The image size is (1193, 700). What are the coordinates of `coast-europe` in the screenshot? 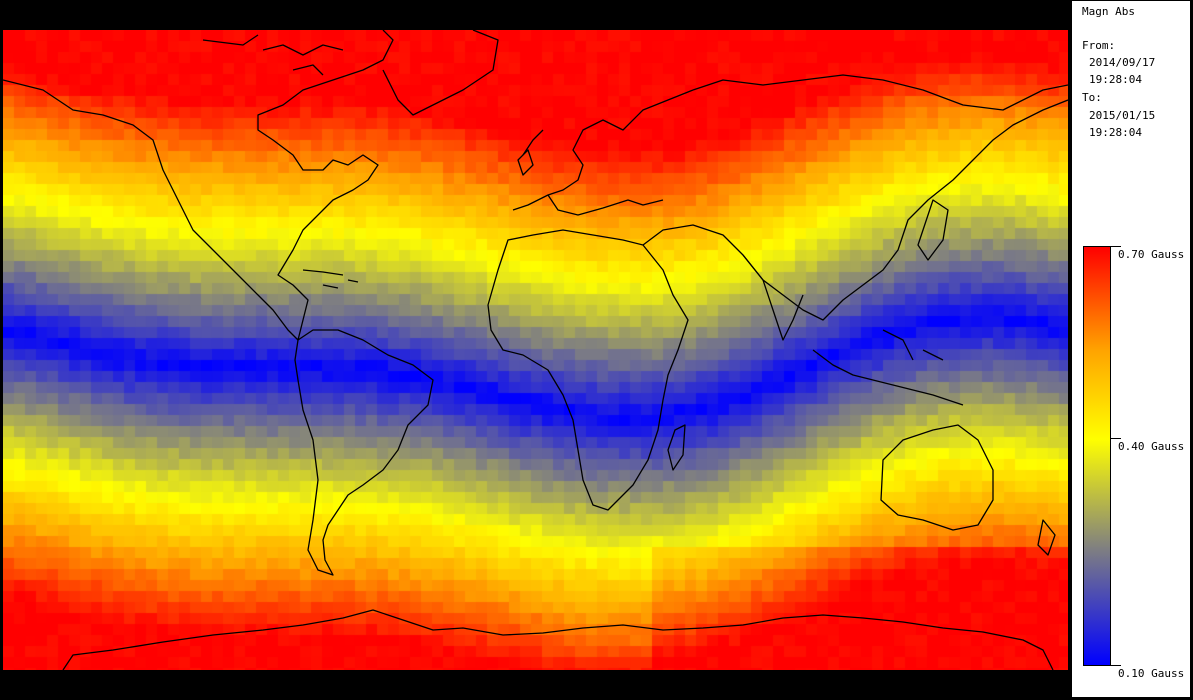 It's located at (603, 152).